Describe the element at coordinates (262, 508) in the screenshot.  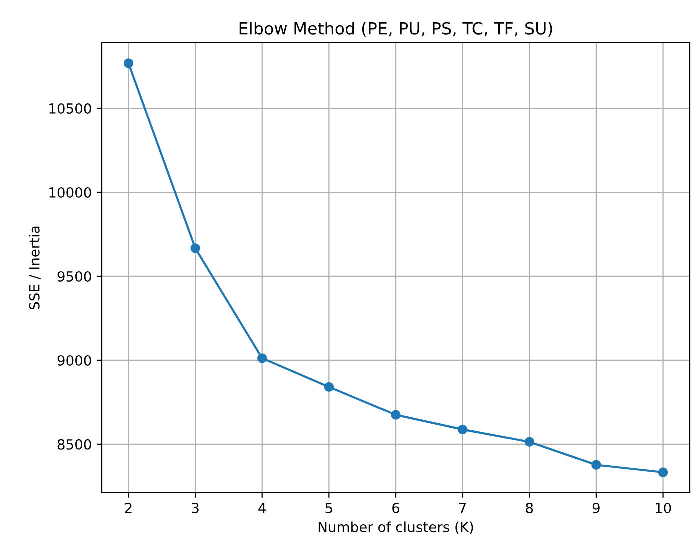
I see `x-tick-label: 4` at that location.